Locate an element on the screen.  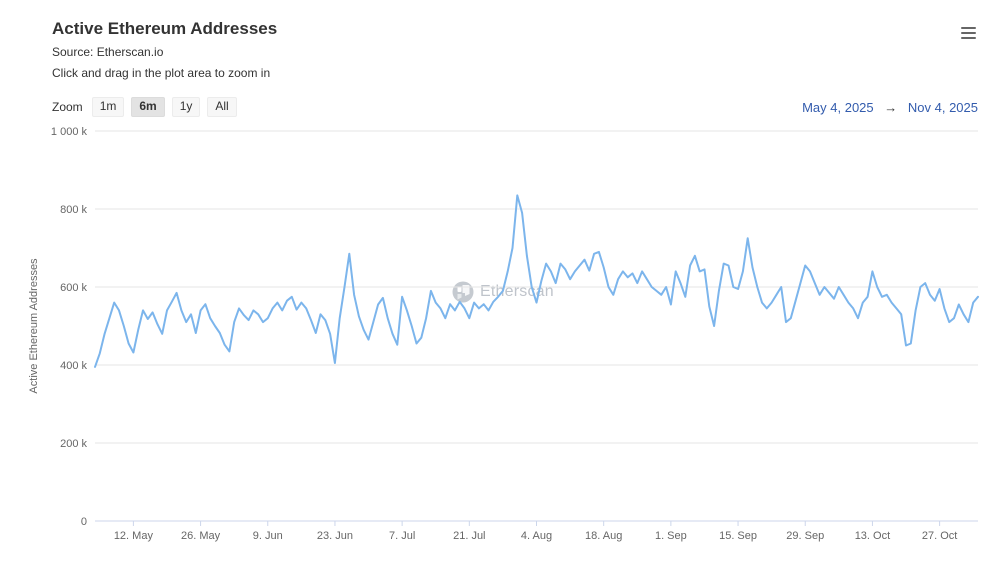
x-tick-label: 9. Jun is located at coordinates (268, 536).